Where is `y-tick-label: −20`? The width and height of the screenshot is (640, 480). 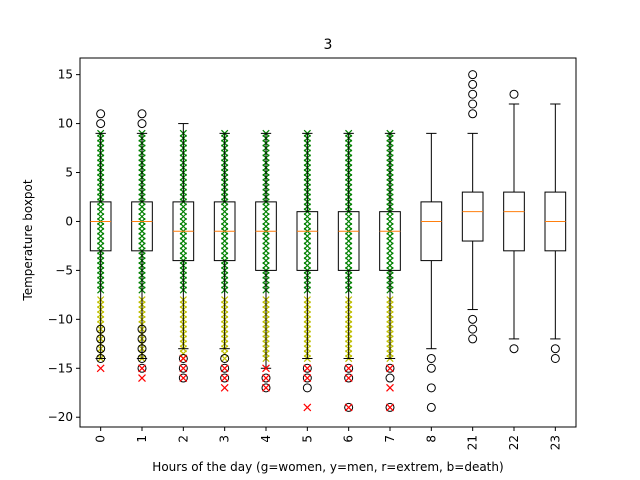 y-tick-label: −20 is located at coordinates (60, 417).